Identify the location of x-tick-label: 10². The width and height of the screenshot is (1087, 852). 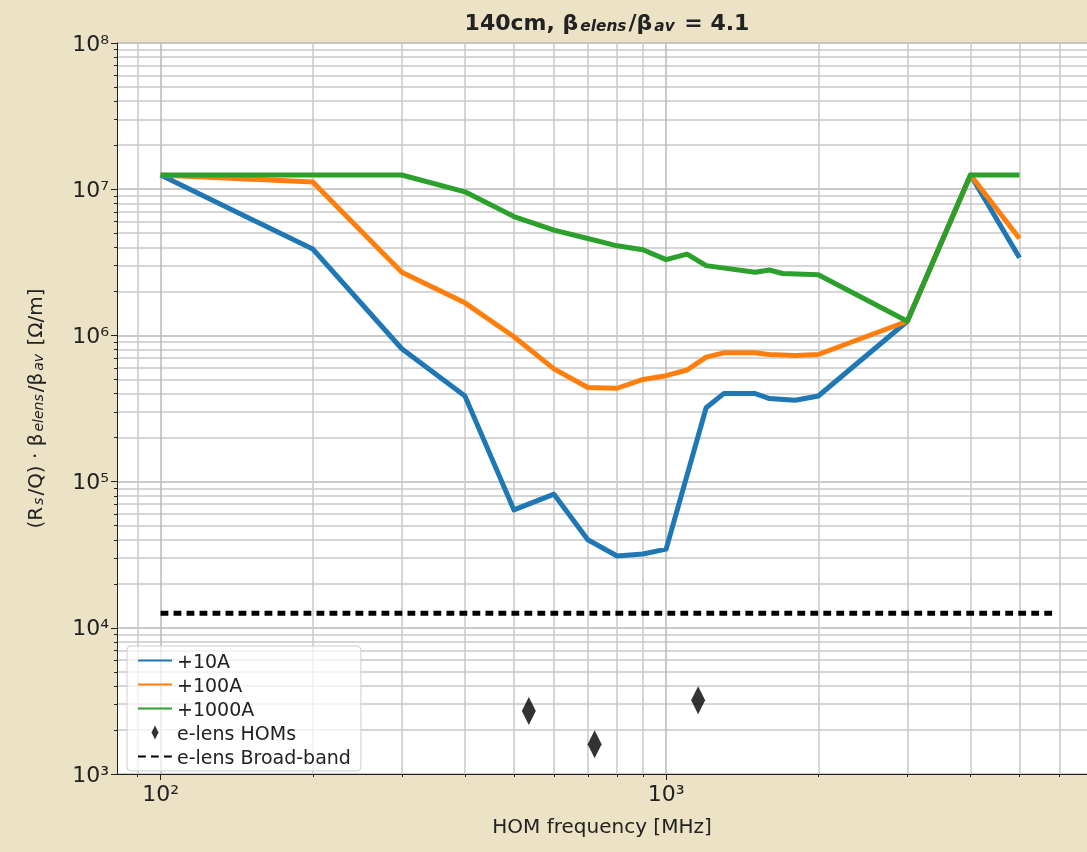
(160, 793).